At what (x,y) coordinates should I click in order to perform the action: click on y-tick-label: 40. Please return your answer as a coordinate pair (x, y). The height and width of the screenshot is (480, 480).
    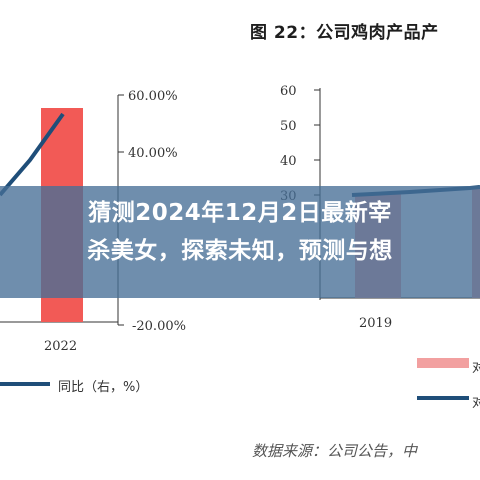
    Looking at the image, I should click on (288, 161).